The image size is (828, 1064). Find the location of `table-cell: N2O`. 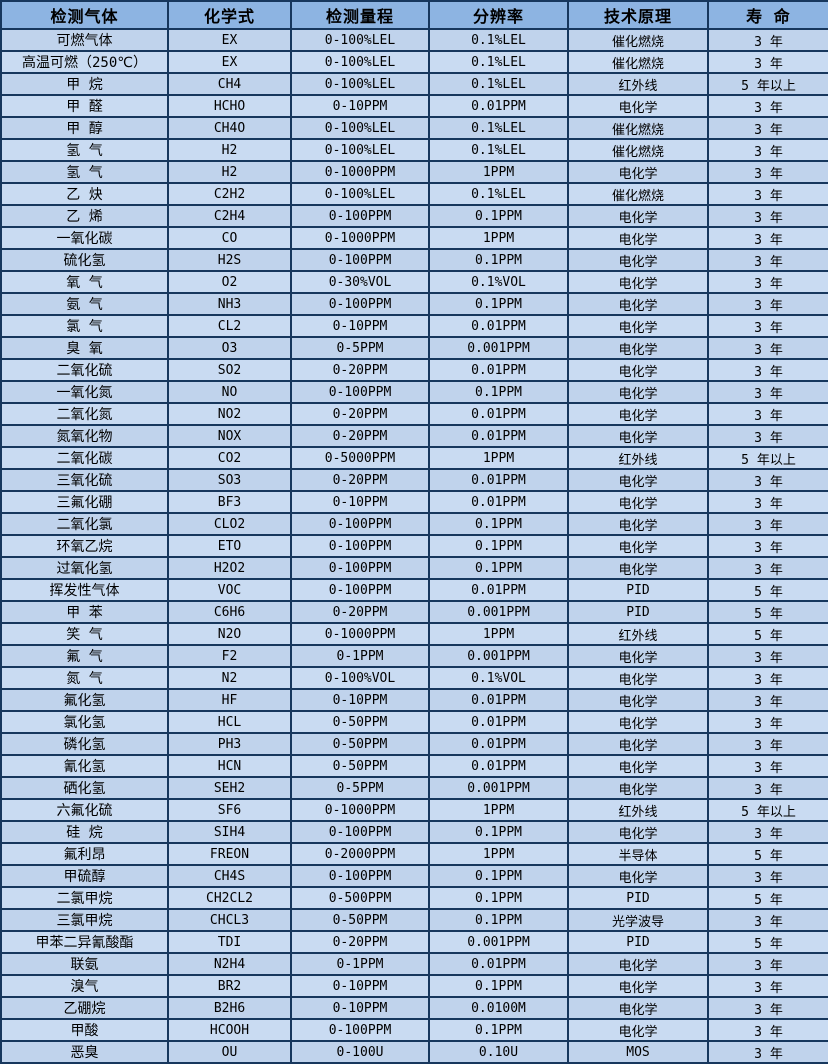

table-cell: N2O is located at coordinates (229, 634).